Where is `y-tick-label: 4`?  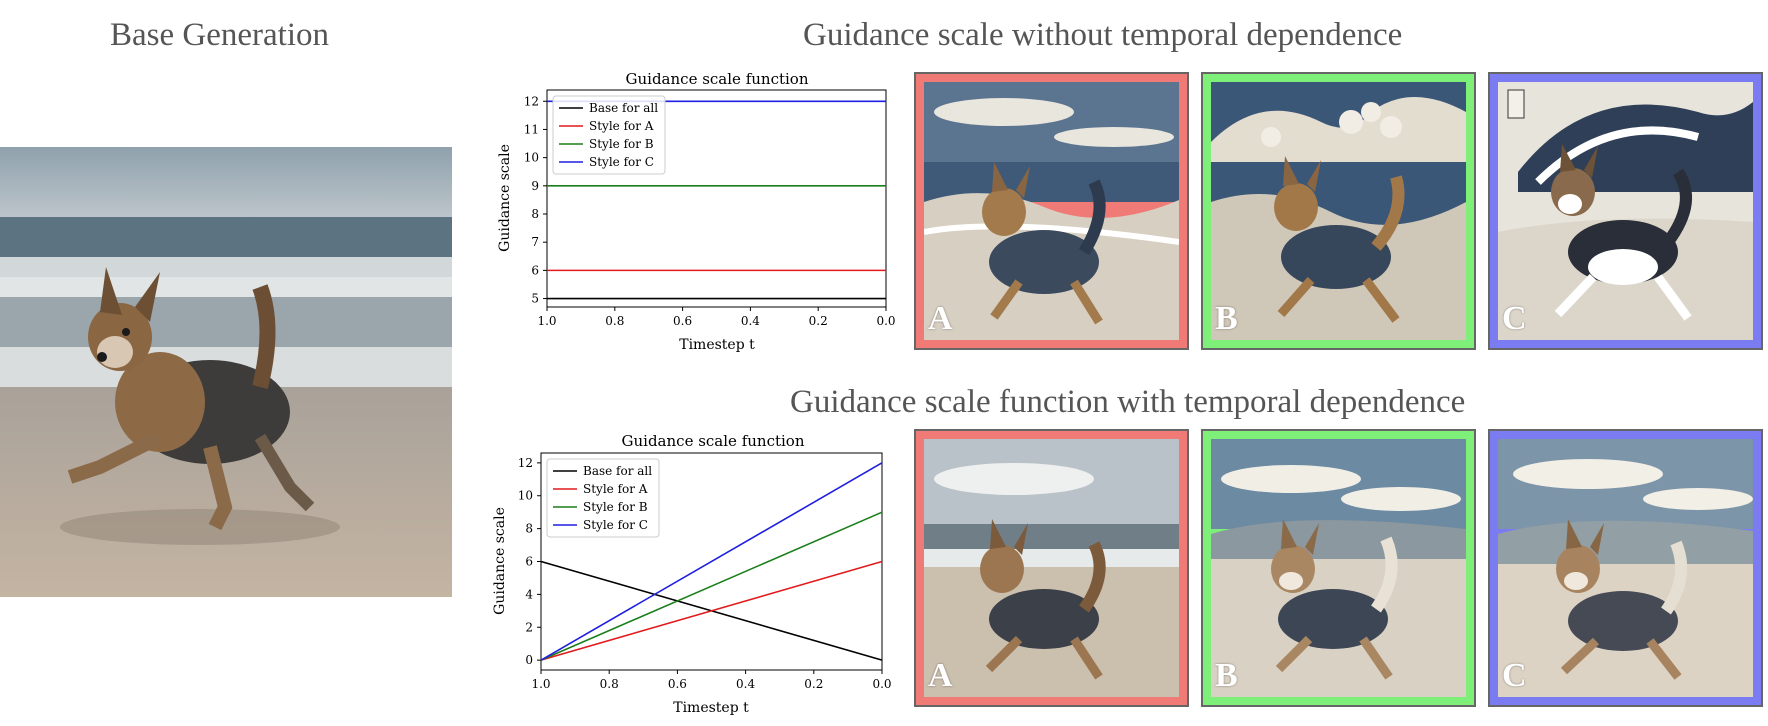
y-tick-label: 4 is located at coordinates (529, 594).